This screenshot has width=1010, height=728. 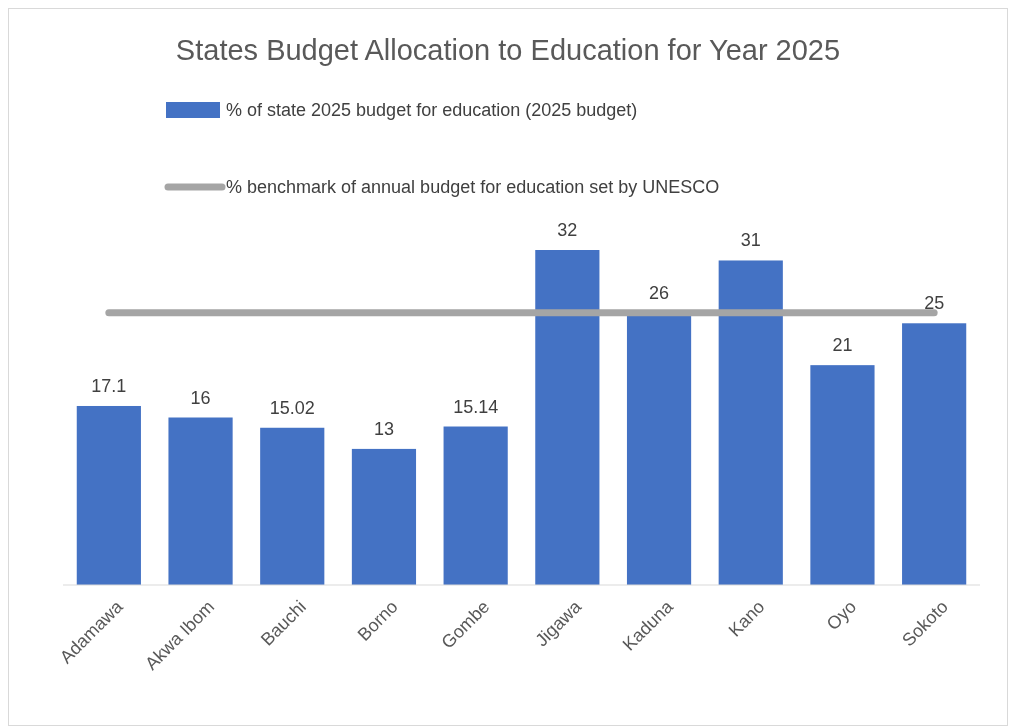 What do you see at coordinates (659, 292) in the screenshot?
I see `data-label: 26` at bounding box center [659, 292].